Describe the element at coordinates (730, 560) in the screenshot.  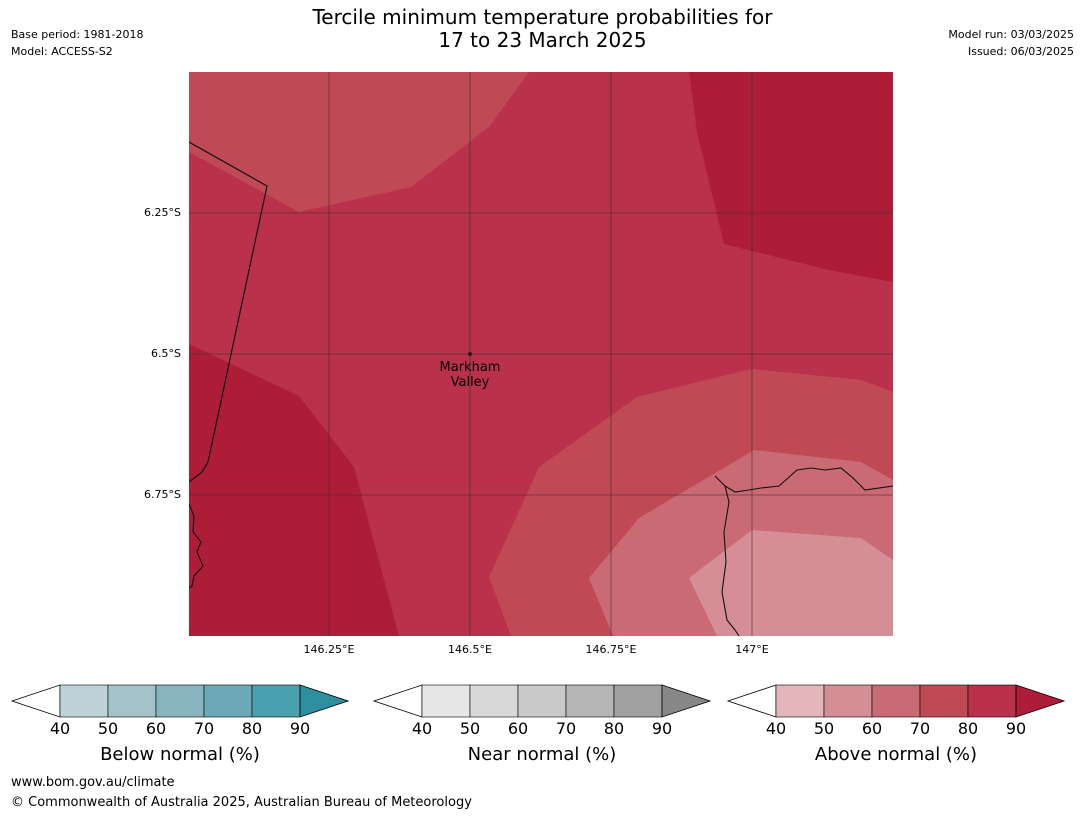
I see `coastline-east-south` at that location.